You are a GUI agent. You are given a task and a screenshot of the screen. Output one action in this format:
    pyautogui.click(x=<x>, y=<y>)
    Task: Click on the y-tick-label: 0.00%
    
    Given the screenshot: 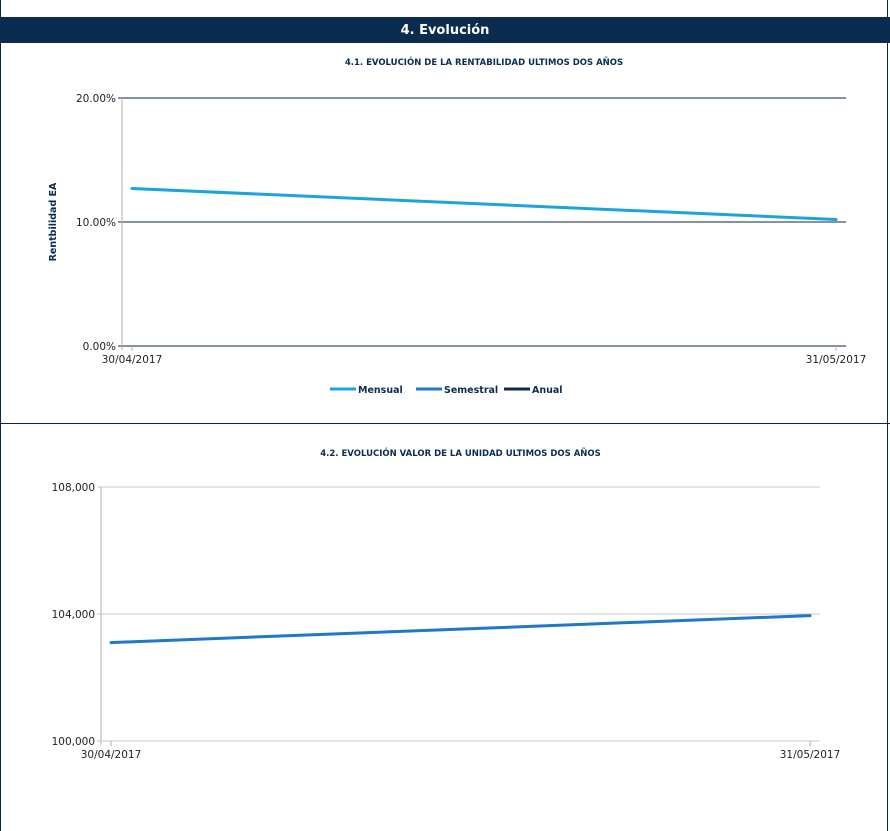 What is the action you would take?
    pyautogui.click(x=99, y=347)
    